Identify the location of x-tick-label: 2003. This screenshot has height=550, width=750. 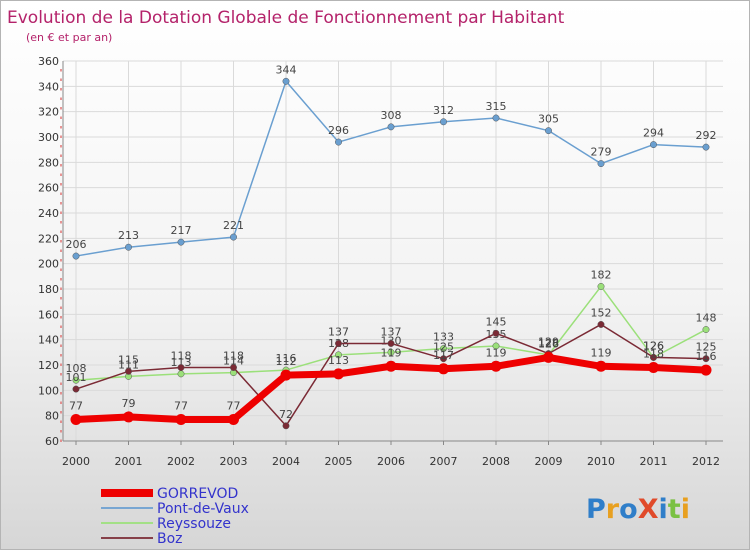
(234, 461).